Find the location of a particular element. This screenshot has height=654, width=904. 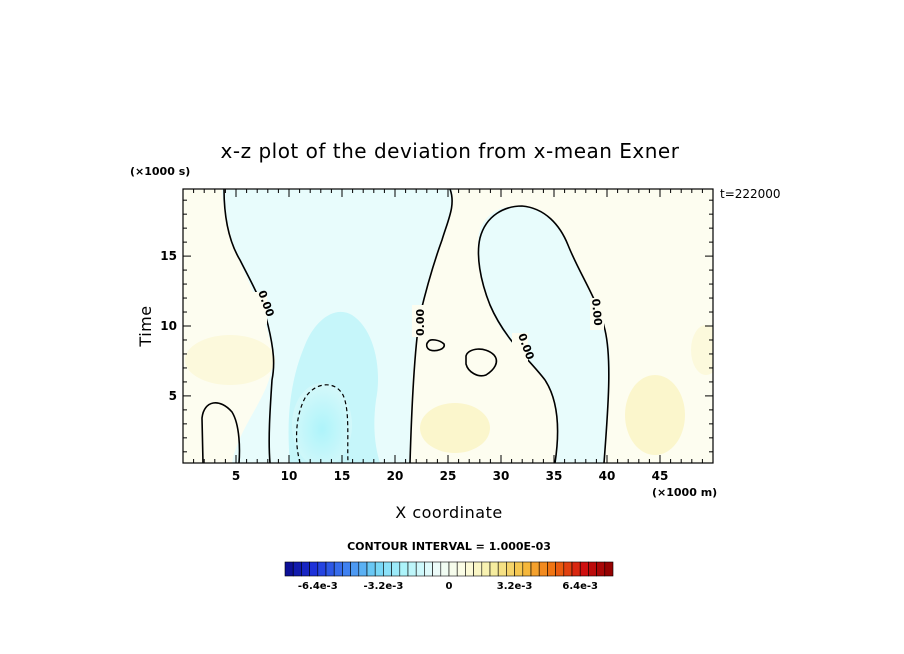

colorbar-tick-label: -3.2e-3 is located at coordinates (384, 586).